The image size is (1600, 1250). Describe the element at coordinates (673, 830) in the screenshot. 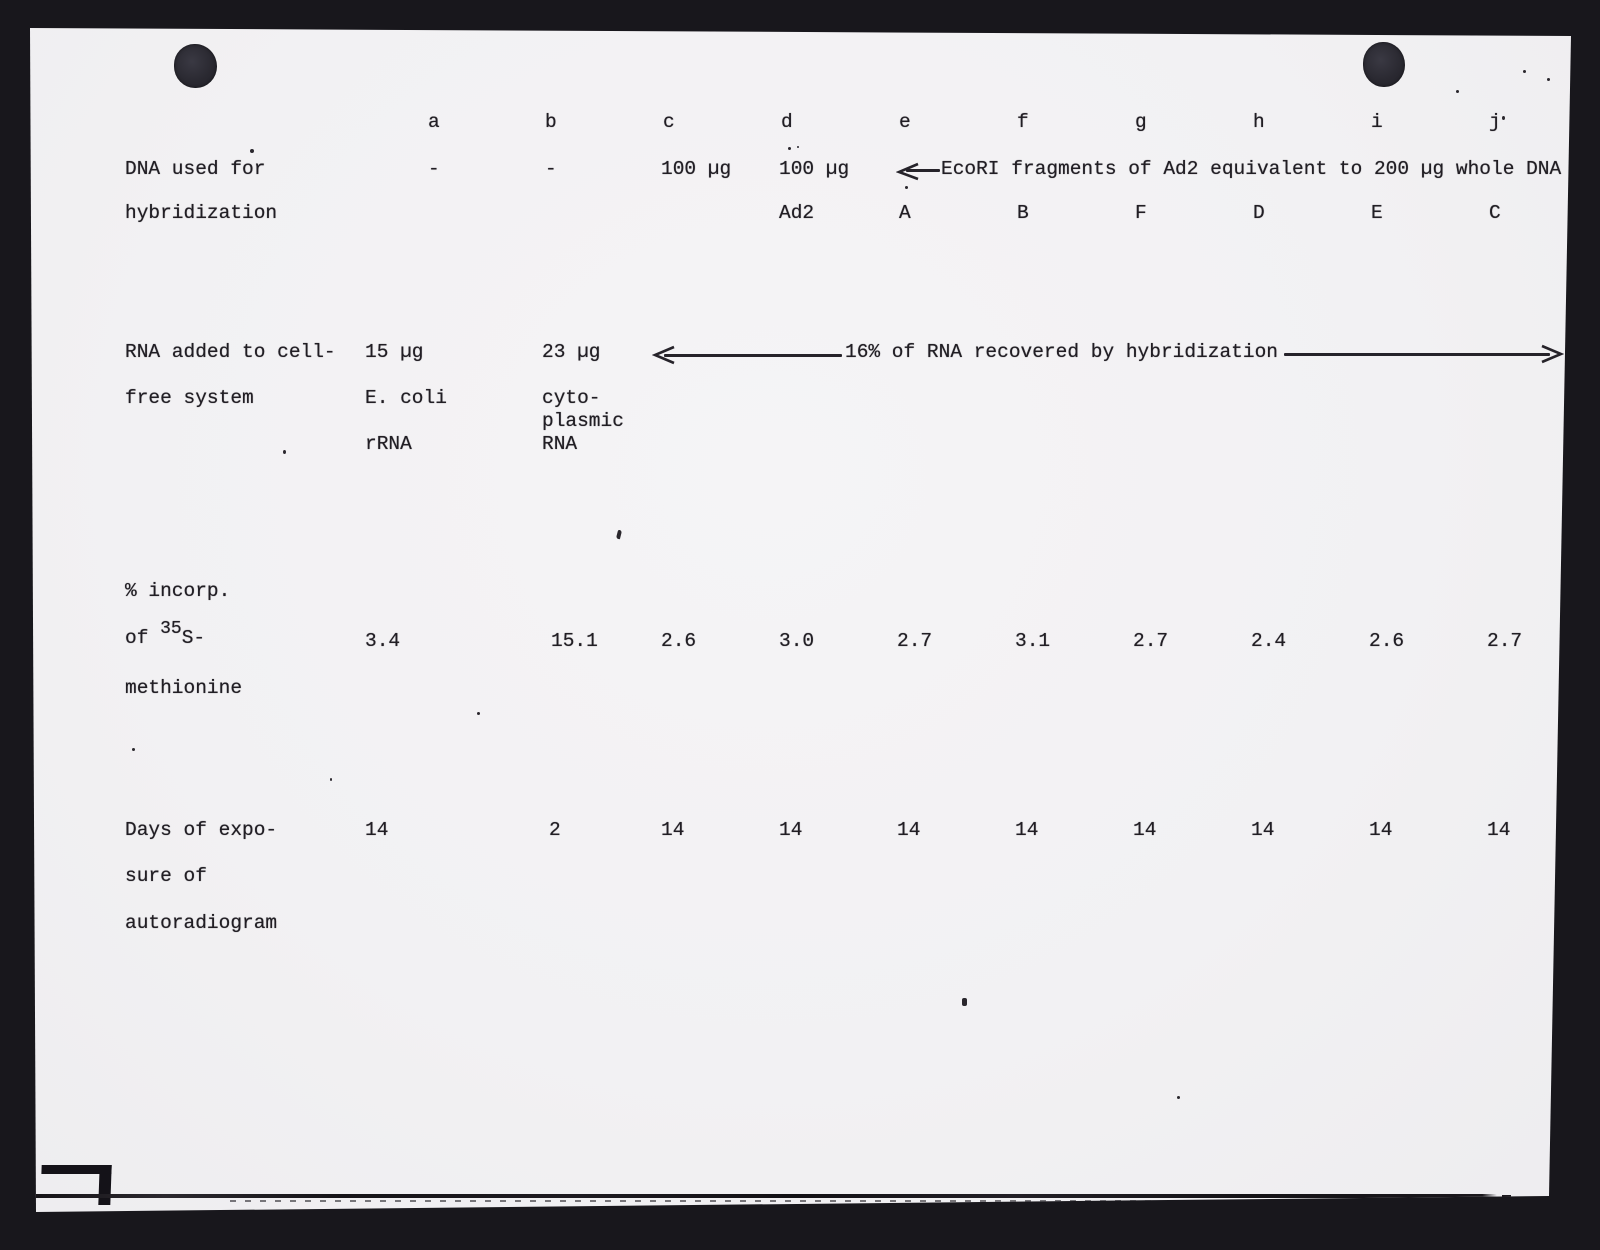

I see `exposure-value-c: 14` at that location.